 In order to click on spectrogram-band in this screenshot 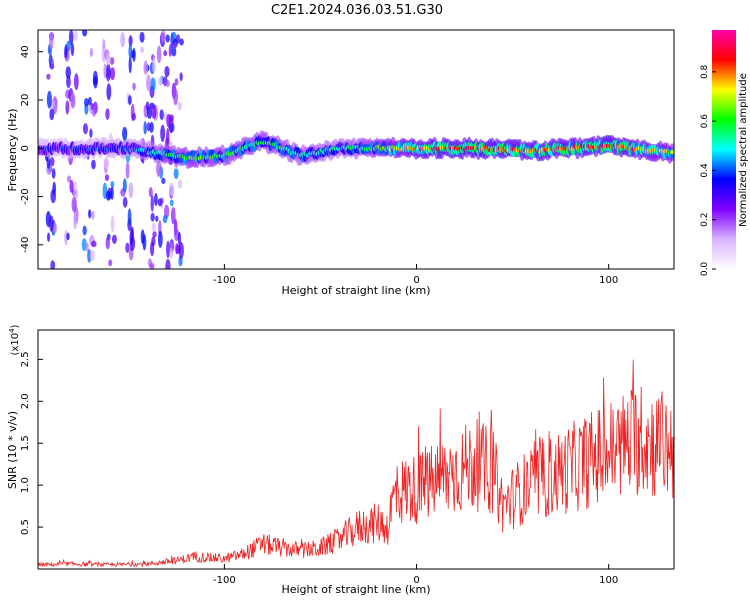, I will do `click(356, 149)`.